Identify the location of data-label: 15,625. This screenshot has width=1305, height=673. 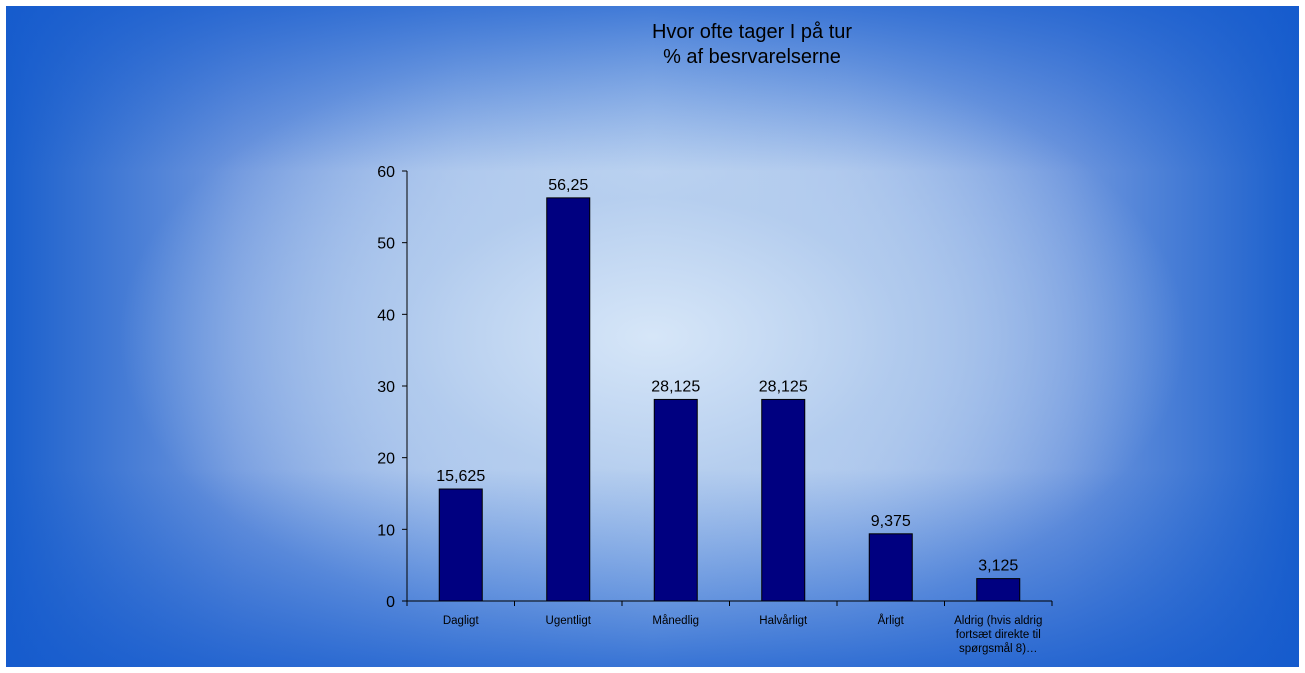
(460, 476).